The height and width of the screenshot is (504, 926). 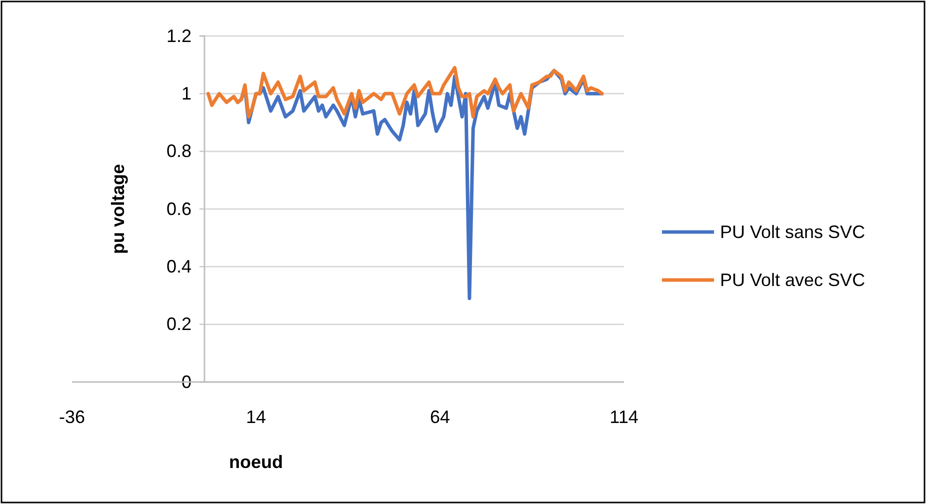 I want to click on legend-label: PU Volt avec SVC, so click(x=793, y=280).